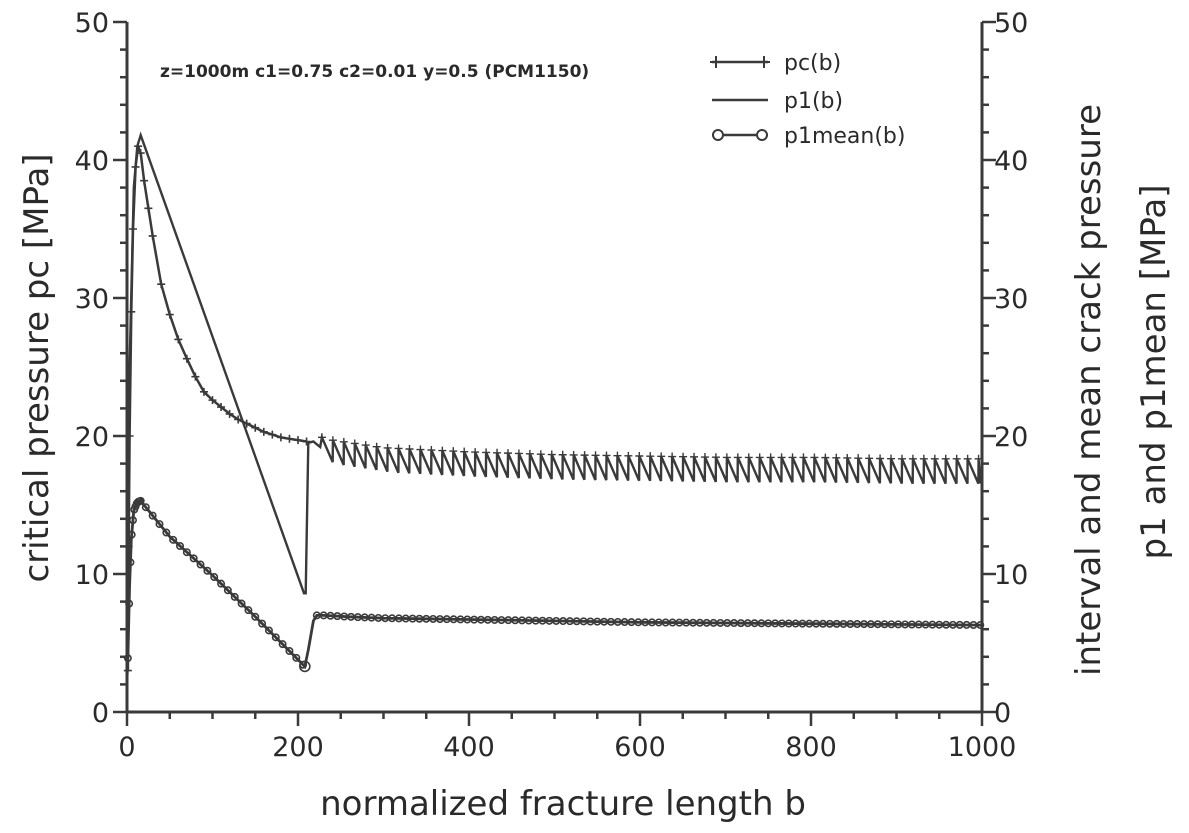 The width and height of the screenshot is (1189, 833). I want to click on y-axis-title-right-line1: interval and mean crack pressure, so click(1089, 390).